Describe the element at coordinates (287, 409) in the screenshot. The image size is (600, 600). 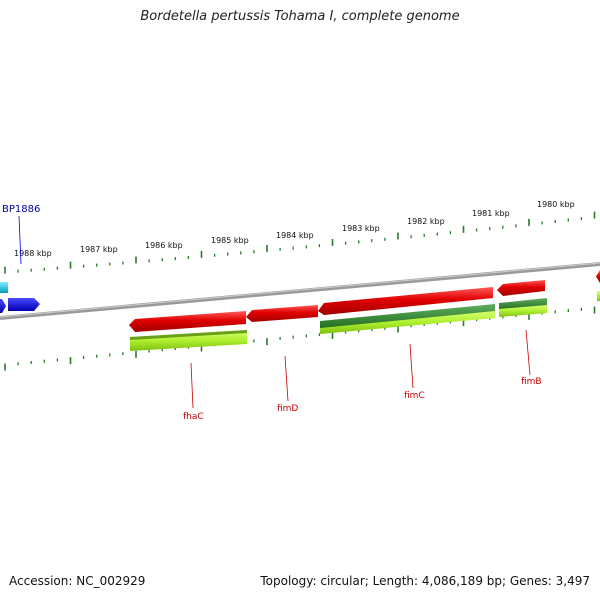
I see `gene-label-fimD: fimD` at that location.